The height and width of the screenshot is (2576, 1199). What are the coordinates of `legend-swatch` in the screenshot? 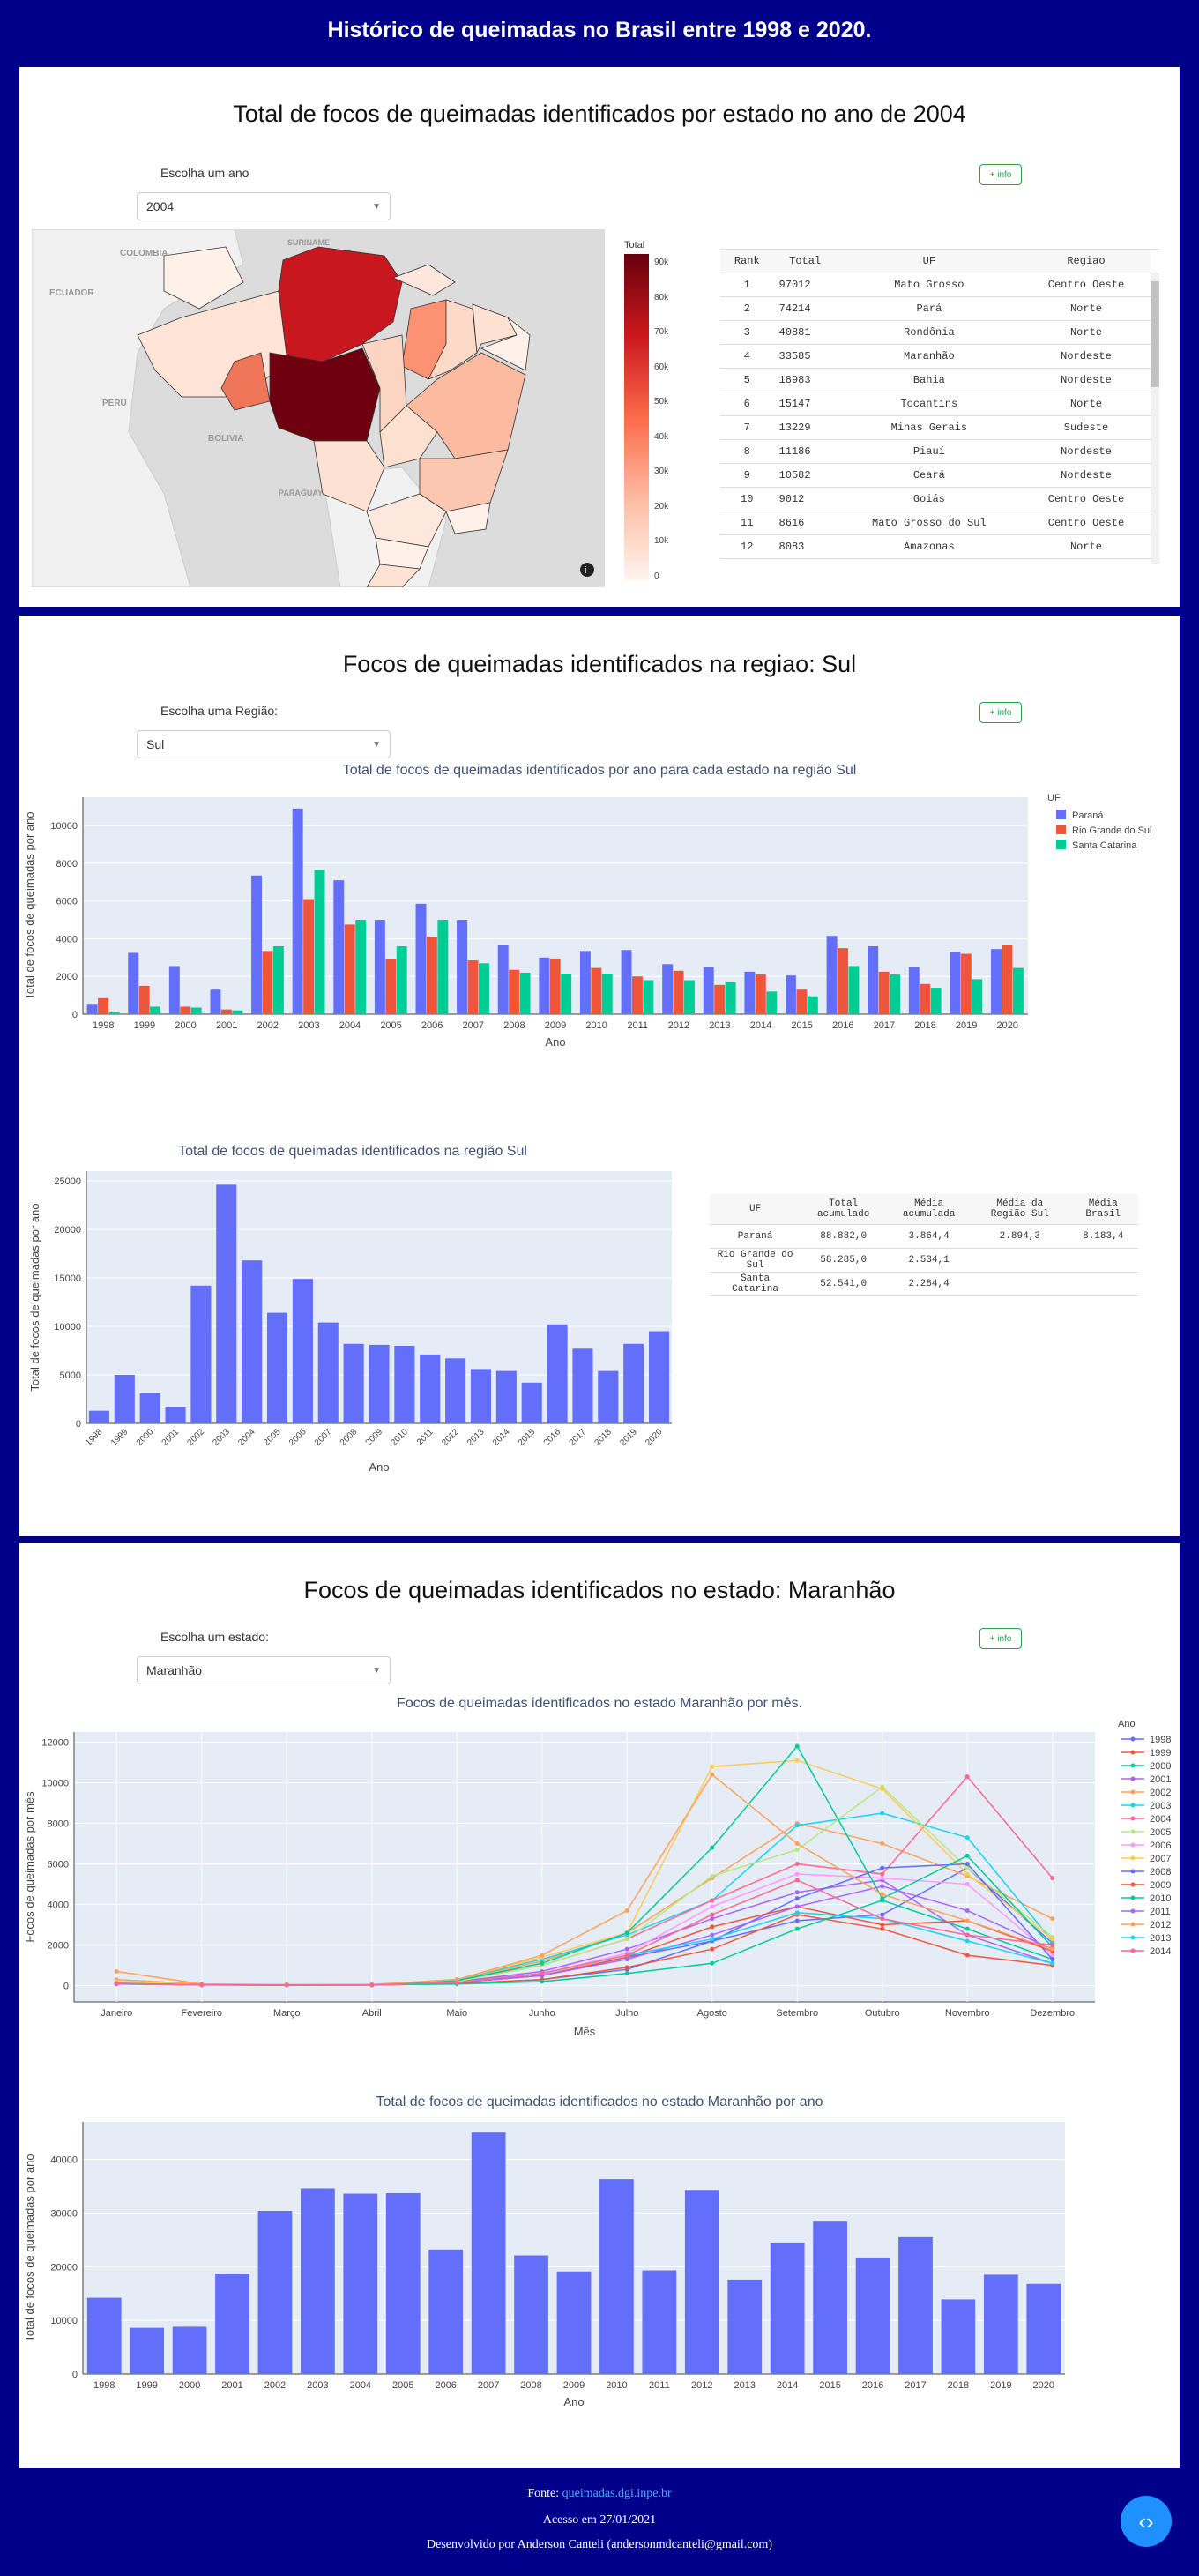 It's located at (1061, 814).